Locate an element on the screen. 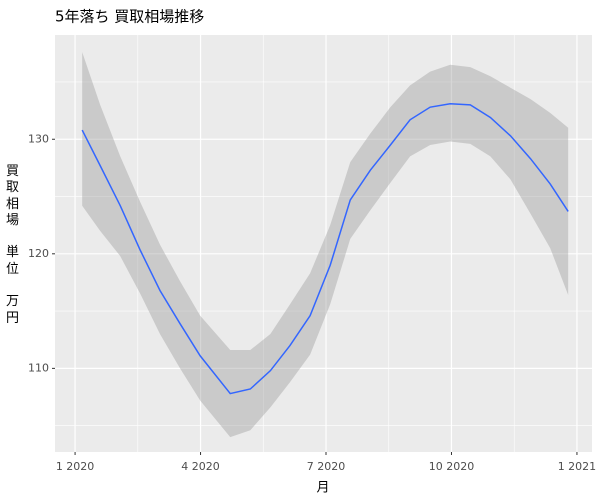 The width and height of the screenshot is (600, 500). x-tick-label: 10 2020 is located at coordinates (452, 466).